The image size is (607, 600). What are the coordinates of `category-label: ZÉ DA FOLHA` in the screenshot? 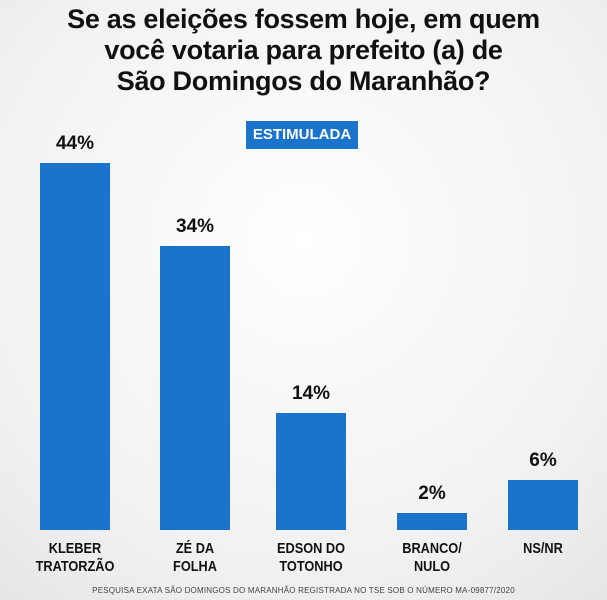 It's located at (195, 557).